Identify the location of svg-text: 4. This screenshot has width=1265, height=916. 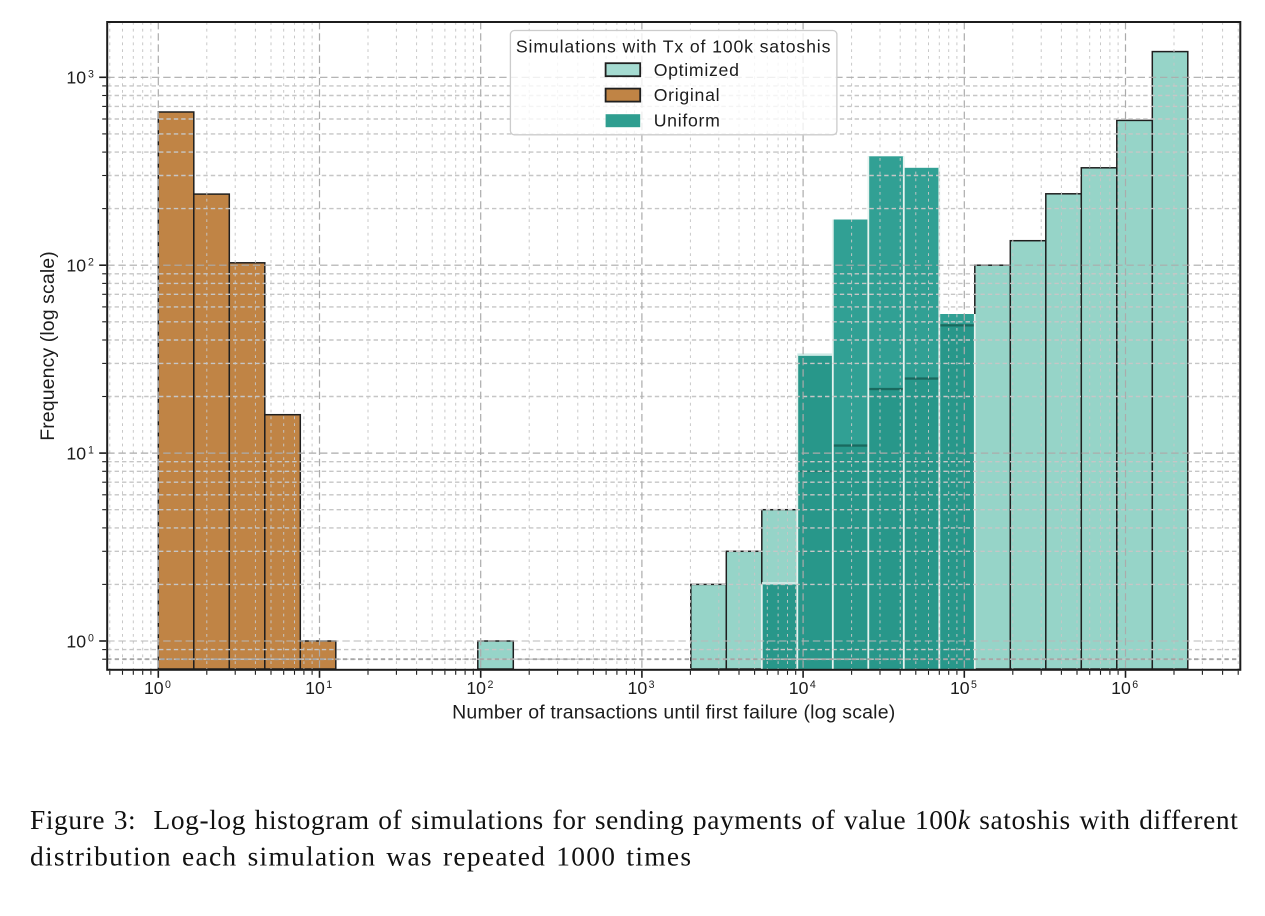
(813, 685).